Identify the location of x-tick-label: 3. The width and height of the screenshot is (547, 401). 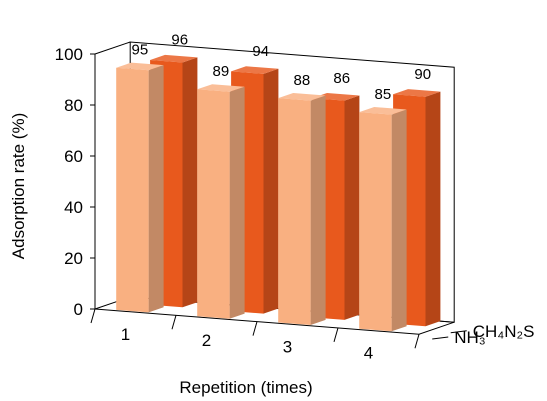
(287, 346).